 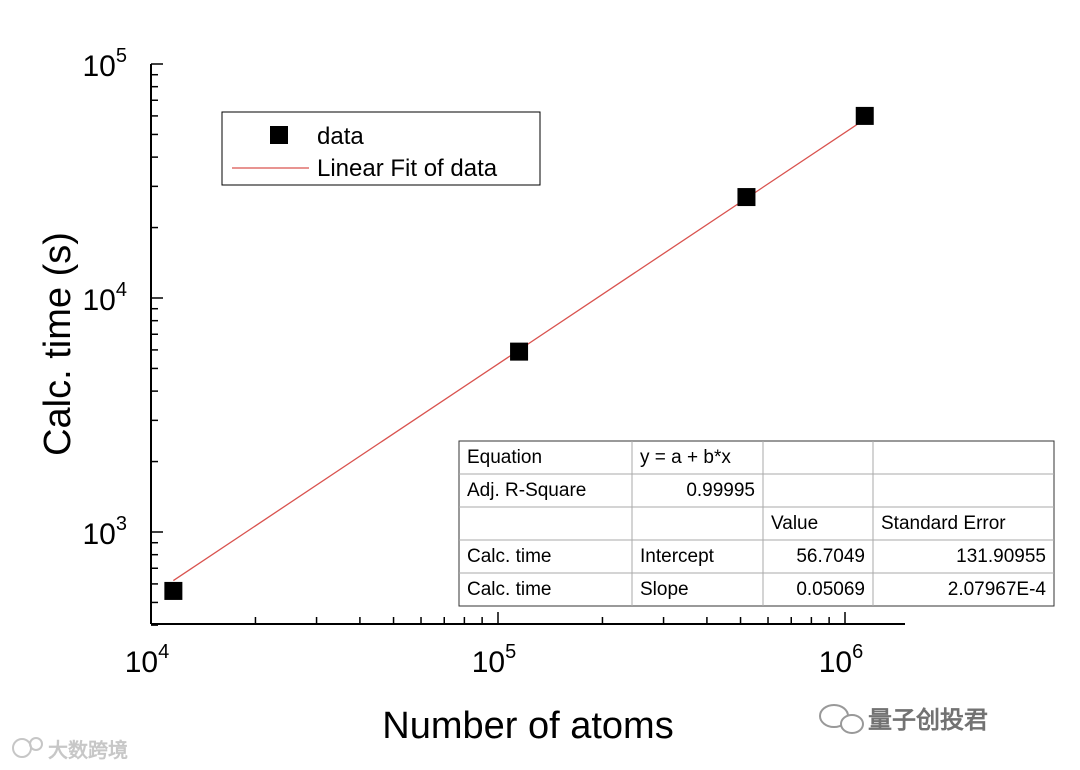 I want to click on table-cell: Slope, so click(x=664, y=589).